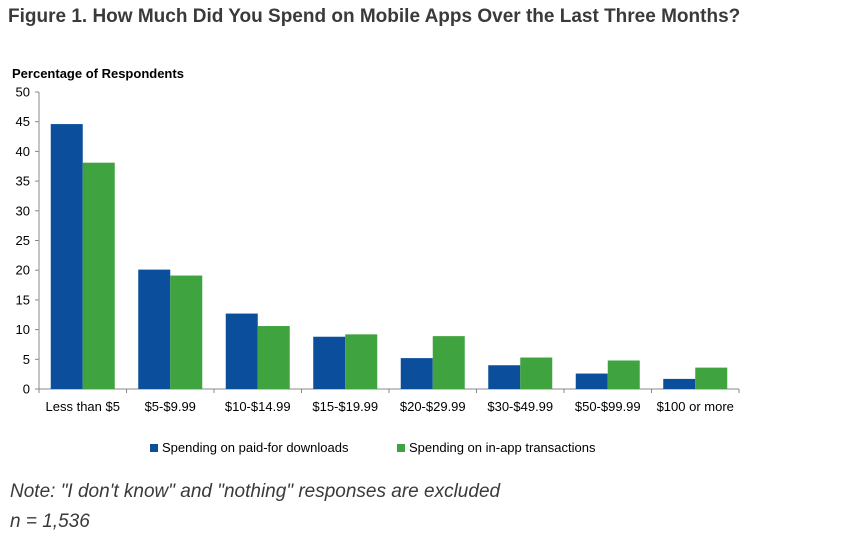 This screenshot has width=843, height=536. What do you see at coordinates (433, 406) in the screenshot?
I see `x-tick-label: $20-$29.99` at bounding box center [433, 406].